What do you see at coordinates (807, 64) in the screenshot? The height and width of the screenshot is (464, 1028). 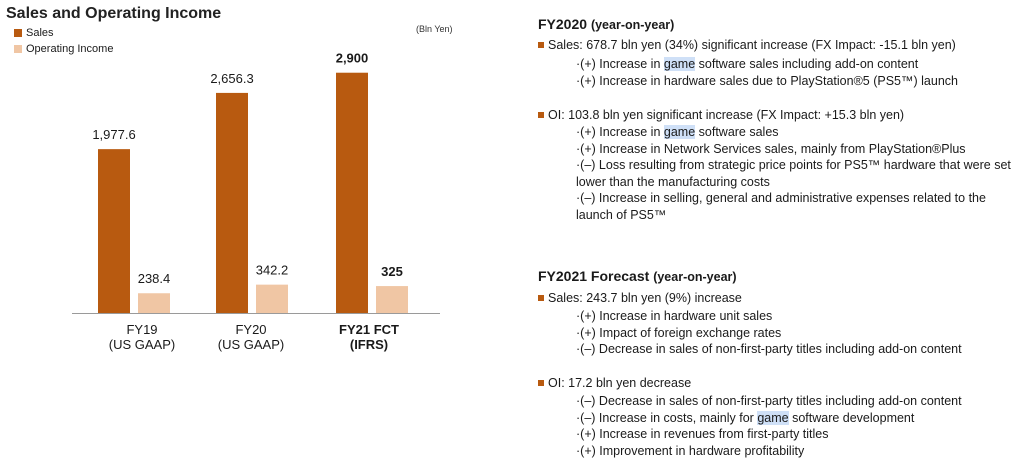 I see `commentary-text: software sales including add-on content` at bounding box center [807, 64].